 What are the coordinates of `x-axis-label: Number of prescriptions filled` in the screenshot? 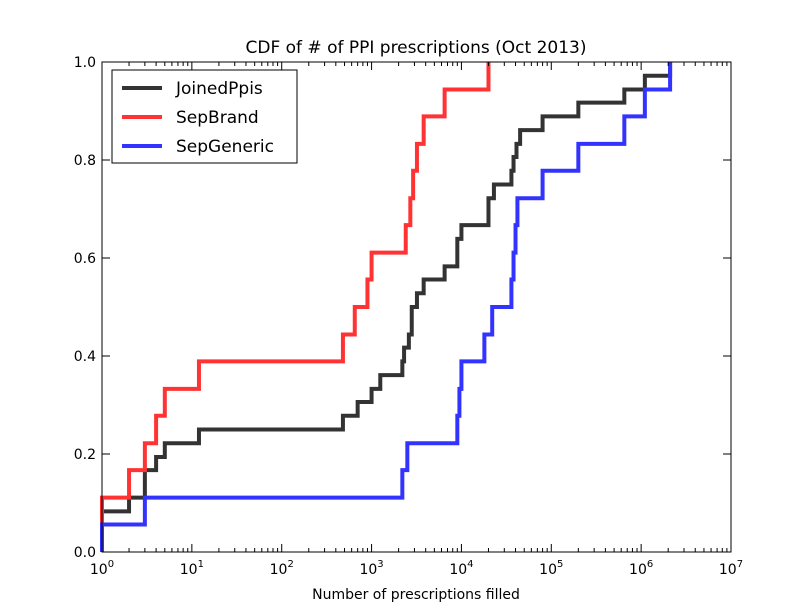 It's located at (416, 595).